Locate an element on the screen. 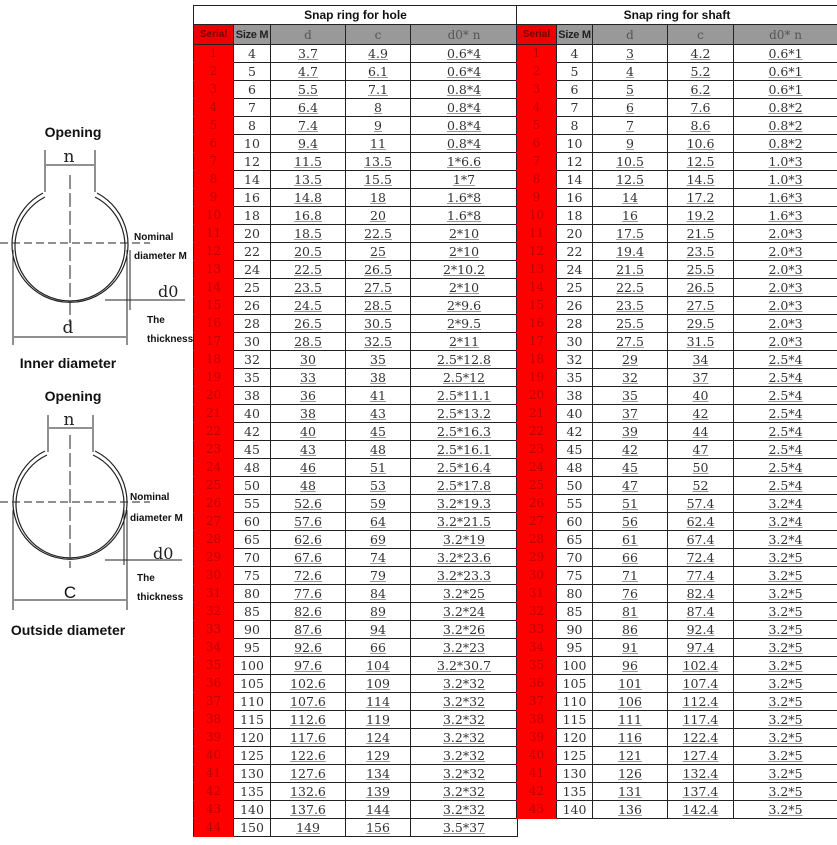  c-cell: 41 is located at coordinates (378, 395).